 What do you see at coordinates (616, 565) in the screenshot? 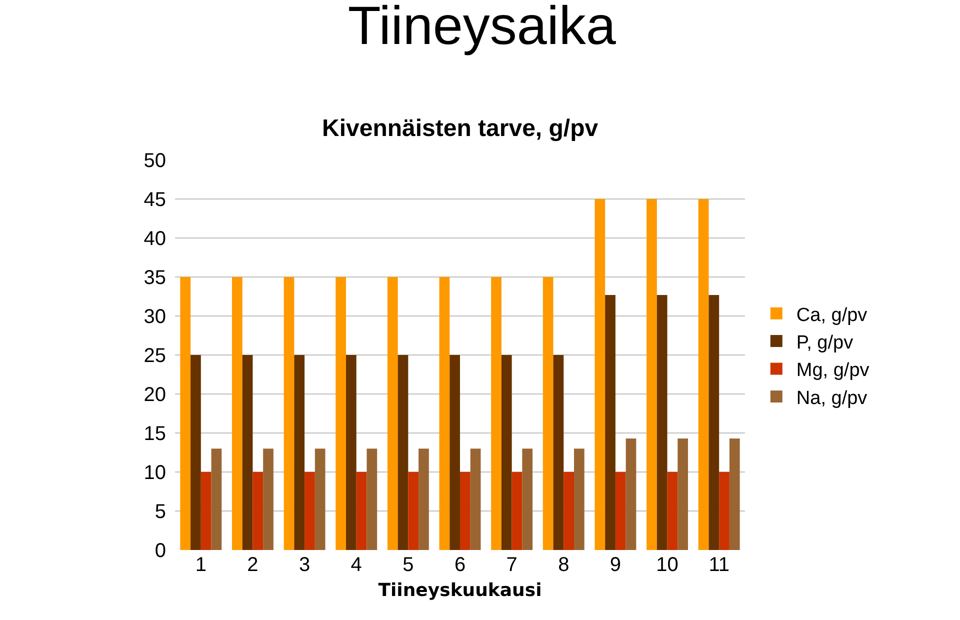
I see `x-tick-label: 9` at bounding box center [616, 565].